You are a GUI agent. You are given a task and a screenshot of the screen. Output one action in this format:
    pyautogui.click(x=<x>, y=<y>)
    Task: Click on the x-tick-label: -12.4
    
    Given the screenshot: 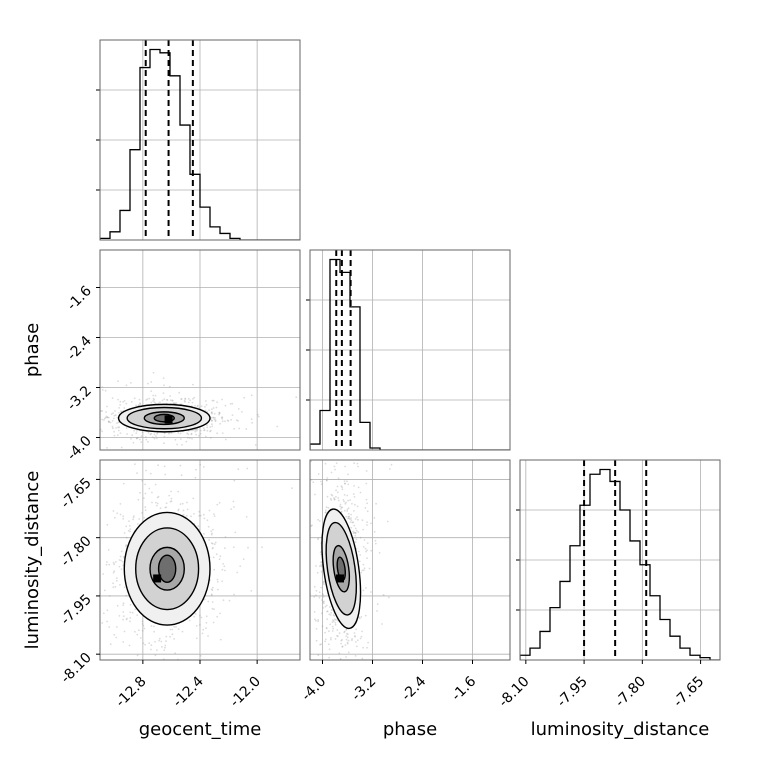 What is the action you would take?
    pyautogui.click(x=188, y=691)
    